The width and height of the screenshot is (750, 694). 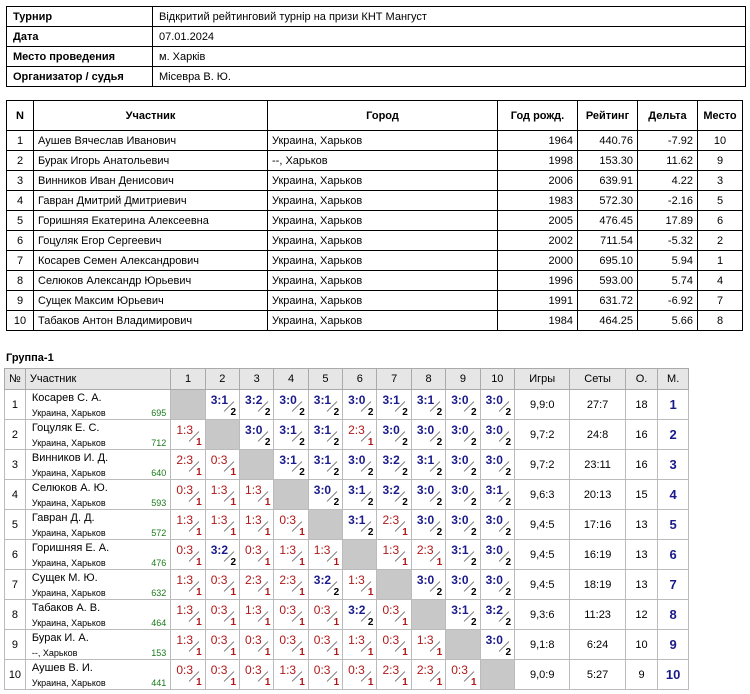 What do you see at coordinates (720, 300) in the screenshot?
I see `player-place: 7` at bounding box center [720, 300].